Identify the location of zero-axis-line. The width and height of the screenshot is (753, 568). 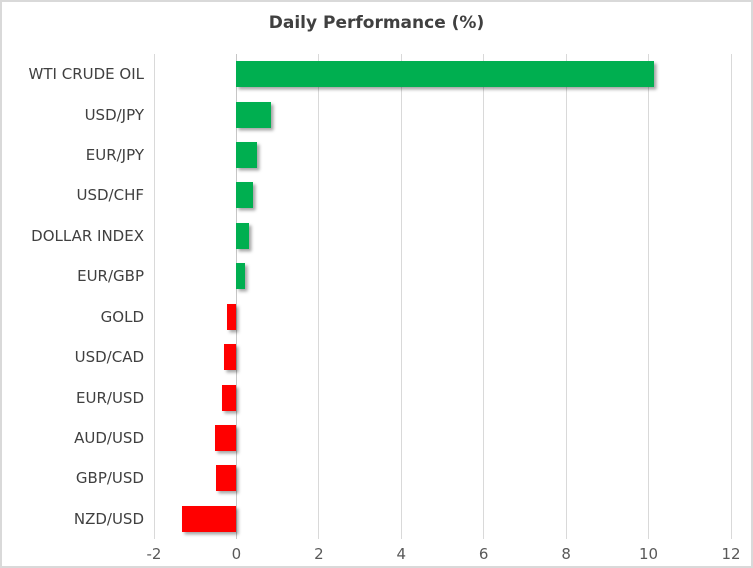
(236, 296).